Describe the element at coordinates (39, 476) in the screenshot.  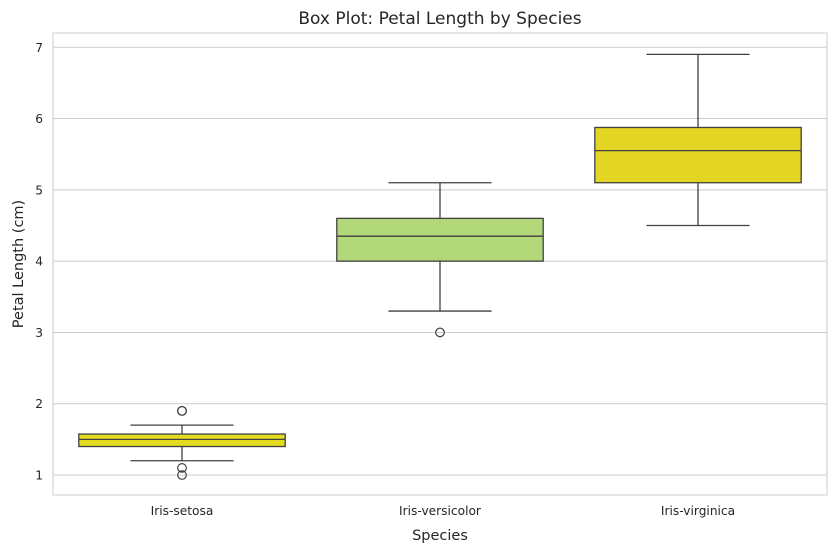
I see `y-tick-label: 1` at that location.